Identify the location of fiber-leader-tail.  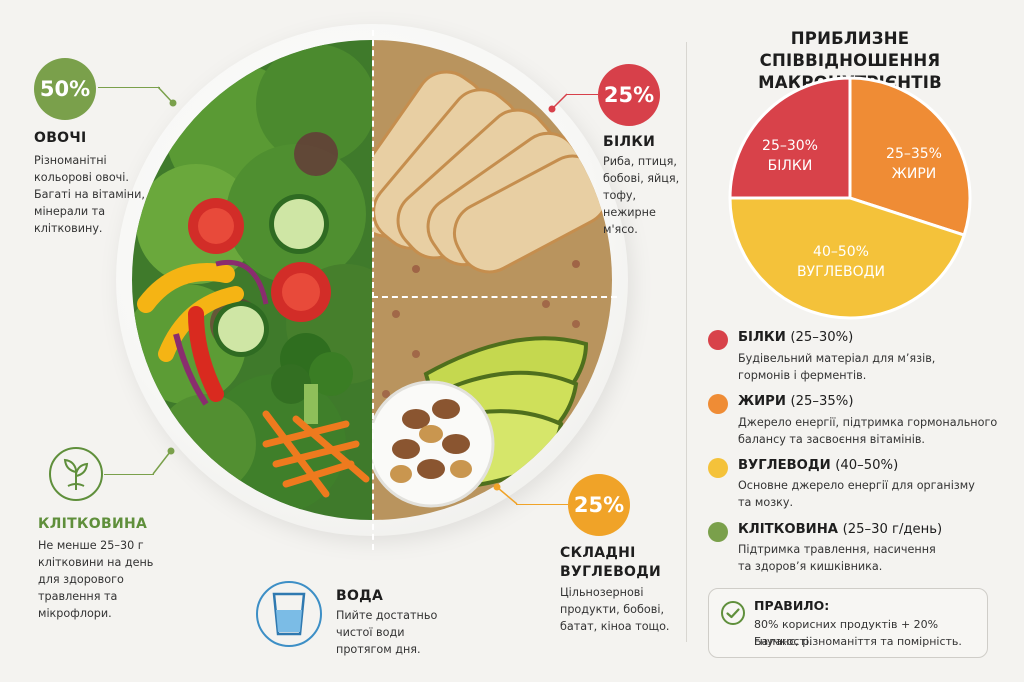
(163, 461).